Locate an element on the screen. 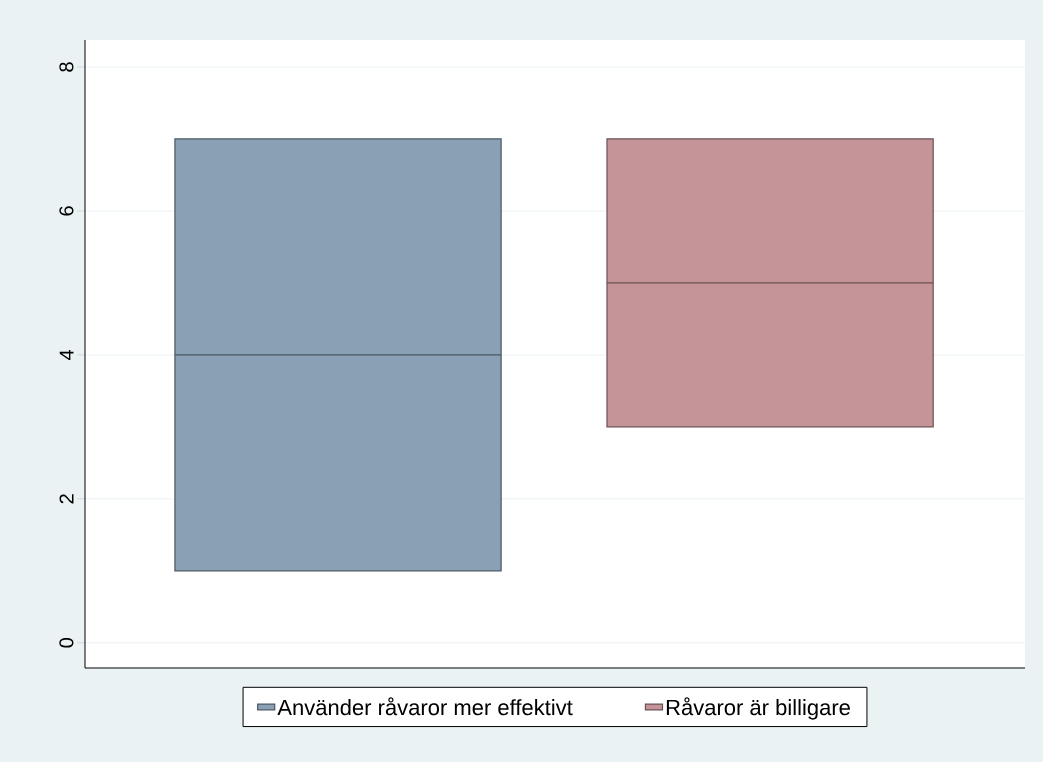 The width and height of the screenshot is (1043, 762). y-tick-label: 4 is located at coordinates (66, 354).